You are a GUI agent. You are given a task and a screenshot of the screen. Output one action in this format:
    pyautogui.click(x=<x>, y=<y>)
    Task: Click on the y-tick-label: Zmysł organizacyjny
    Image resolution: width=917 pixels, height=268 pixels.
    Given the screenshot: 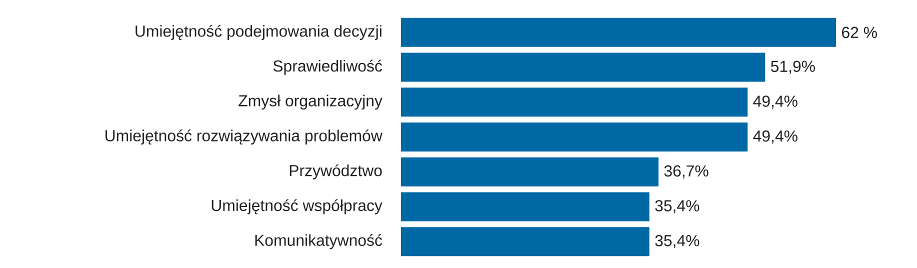 What is the action you would take?
    pyautogui.click(x=310, y=102)
    